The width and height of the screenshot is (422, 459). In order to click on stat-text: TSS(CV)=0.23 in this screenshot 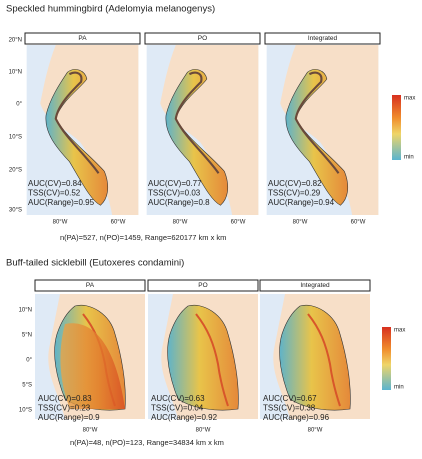, I will do `click(64, 408)`.